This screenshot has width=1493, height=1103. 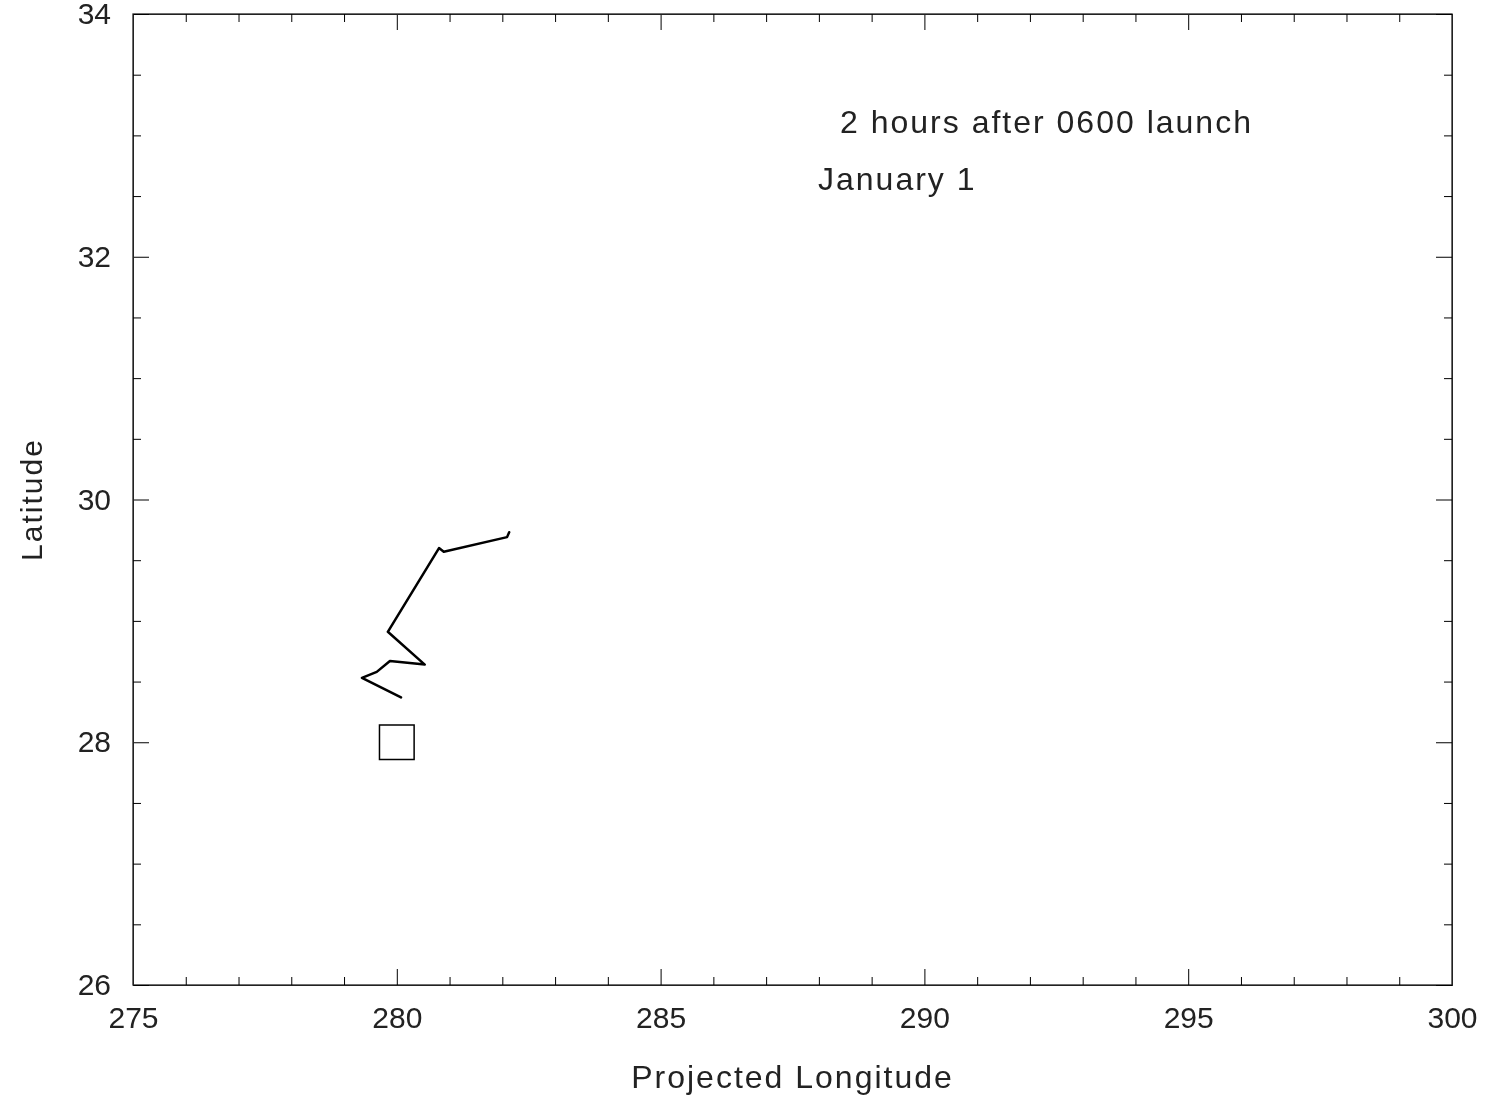 What do you see at coordinates (94, 985) in the screenshot?
I see `y-tick-label: 26` at bounding box center [94, 985].